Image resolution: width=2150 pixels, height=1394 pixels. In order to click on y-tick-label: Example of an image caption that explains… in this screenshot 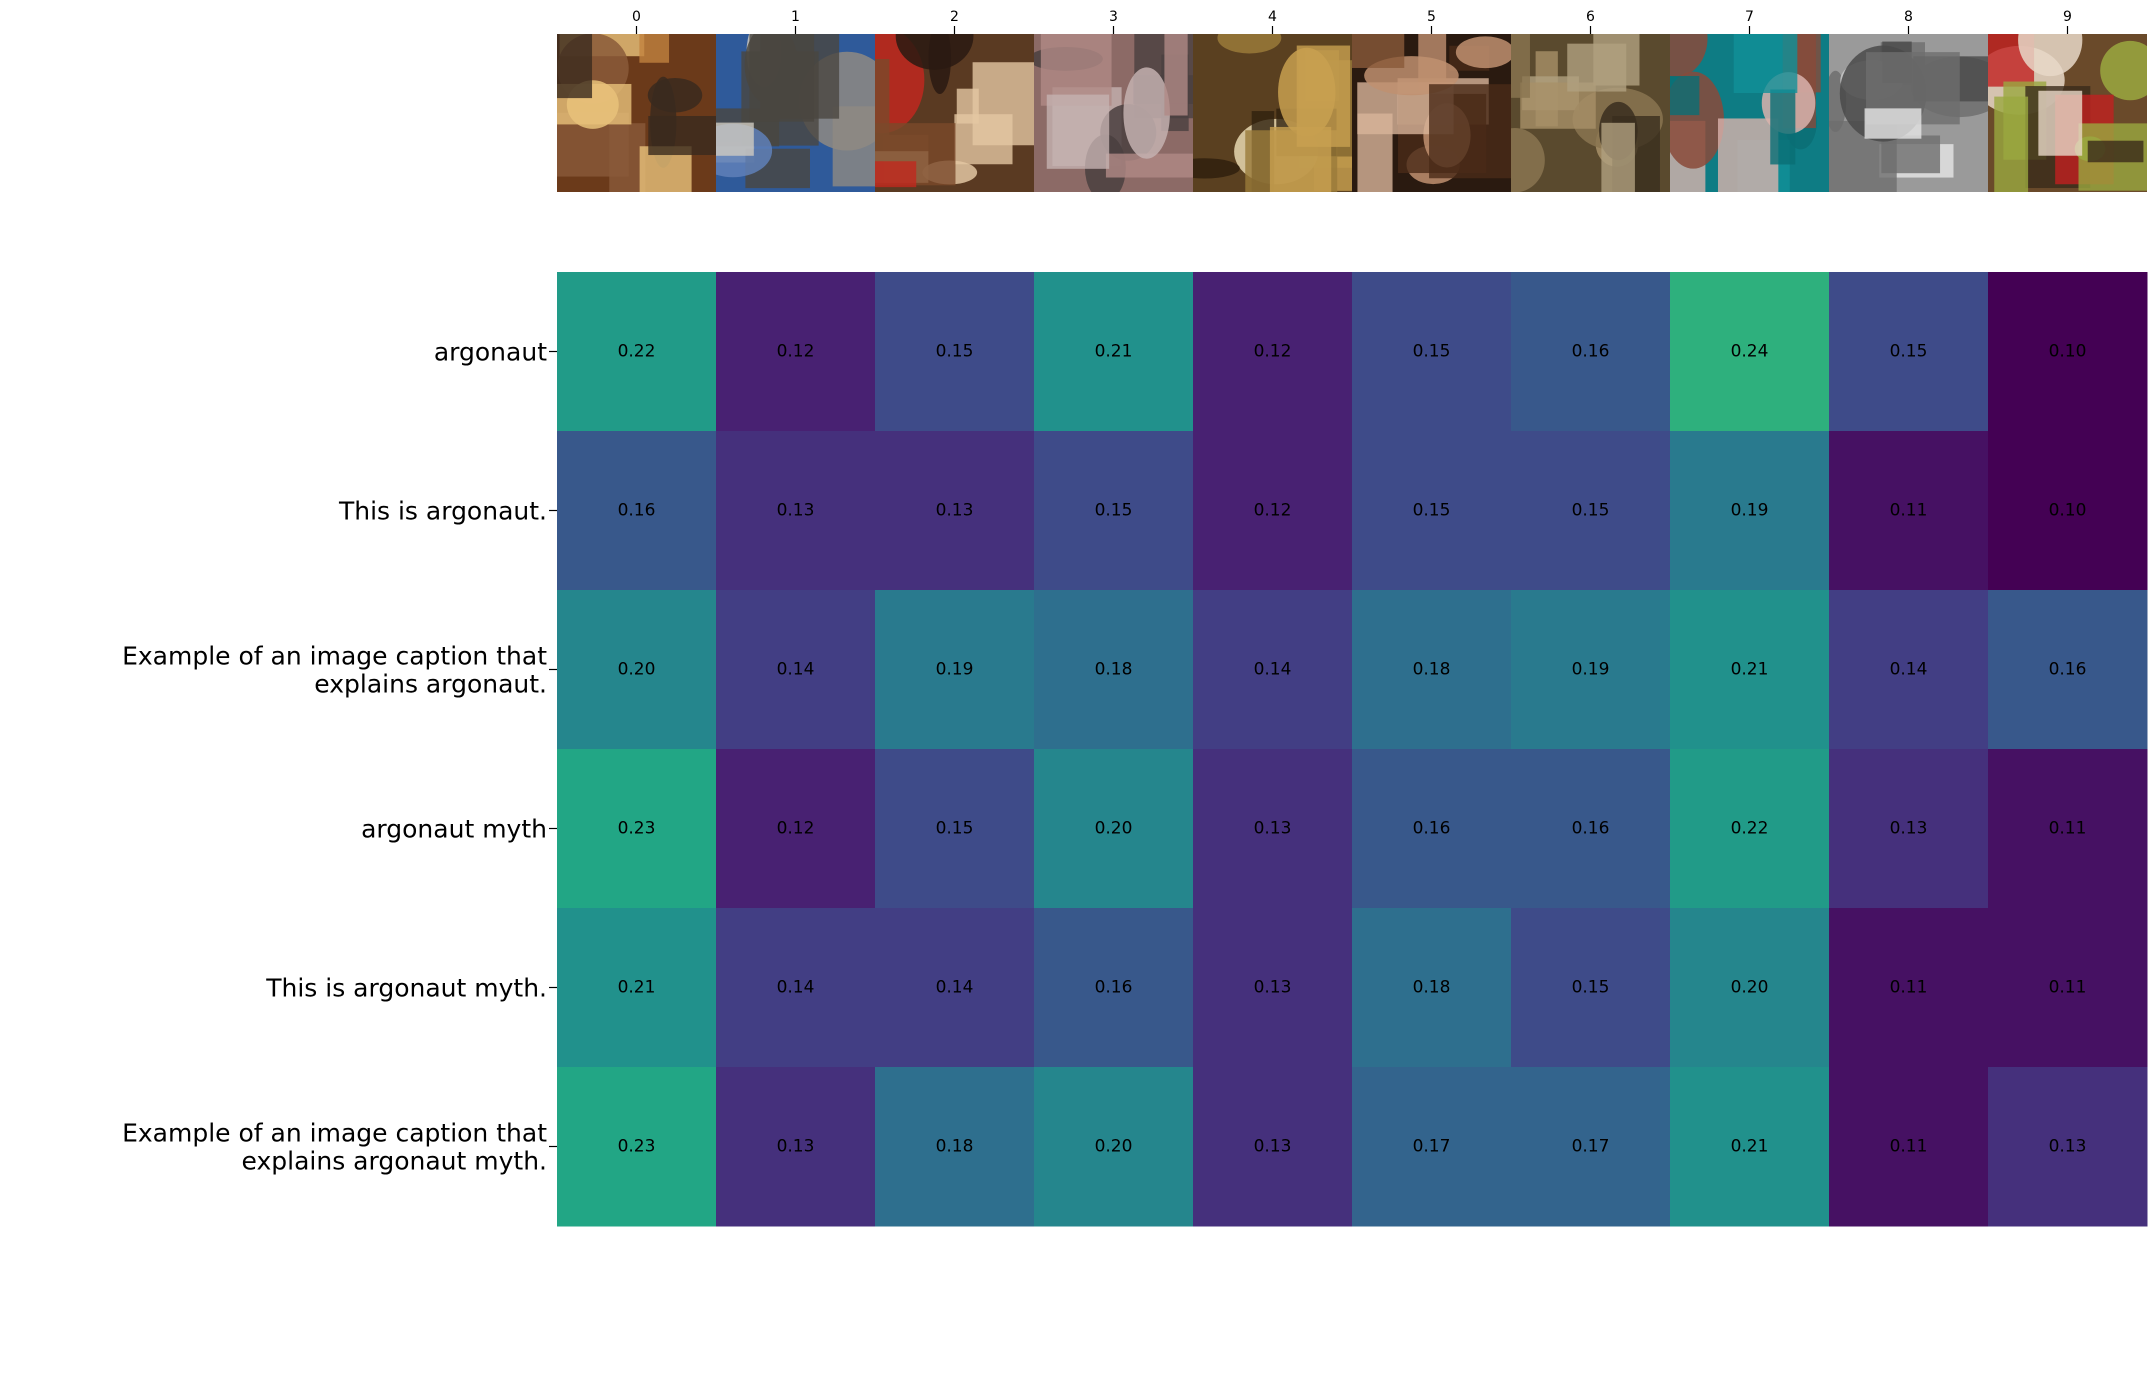, I will do `click(334, 1146)`.